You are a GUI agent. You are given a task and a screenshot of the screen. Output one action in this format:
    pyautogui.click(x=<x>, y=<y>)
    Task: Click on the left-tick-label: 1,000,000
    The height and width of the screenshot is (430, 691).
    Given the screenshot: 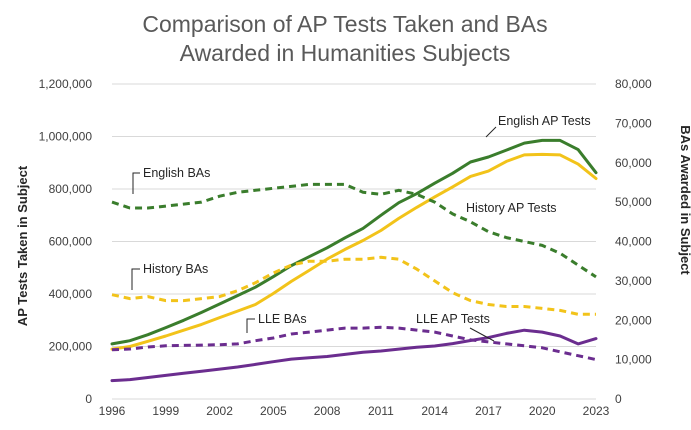 What is the action you would take?
    pyautogui.click(x=66, y=137)
    